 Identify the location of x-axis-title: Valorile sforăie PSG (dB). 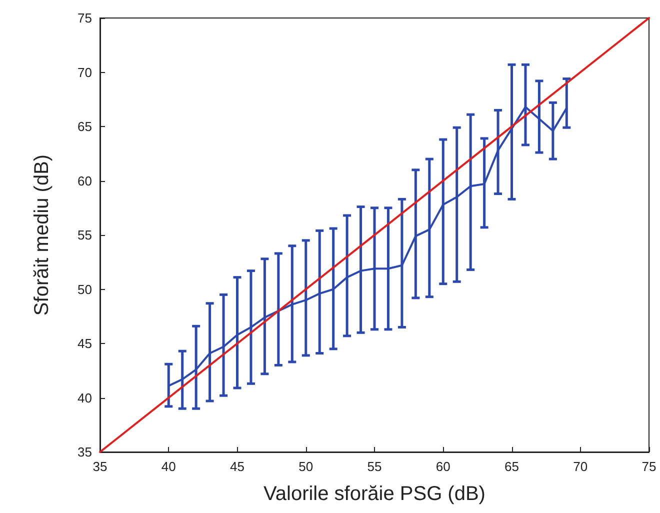
(375, 494).